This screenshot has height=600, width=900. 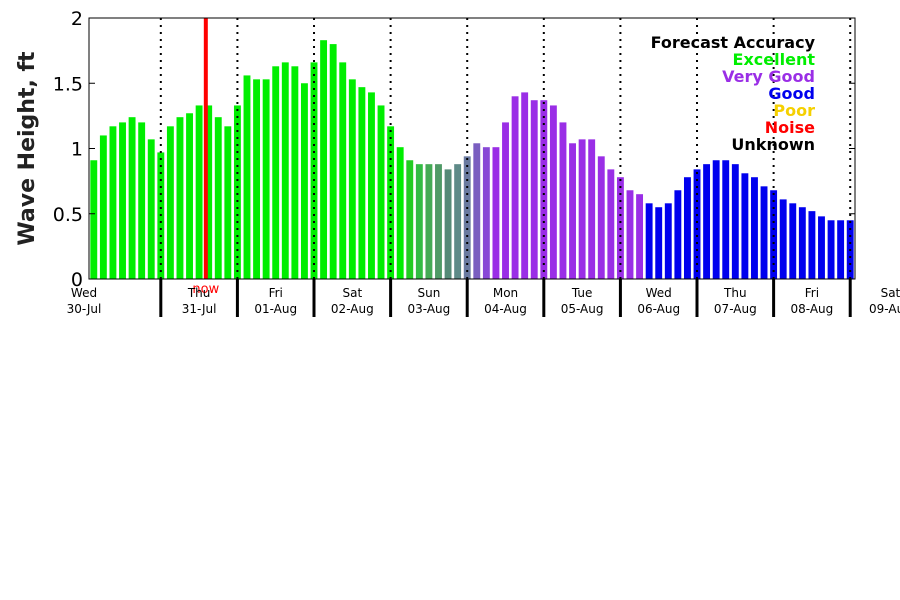 What do you see at coordinates (68, 84) in the screenshot?
I see `y-tick-label-3: 1.5` at bounding box center [68, 84].